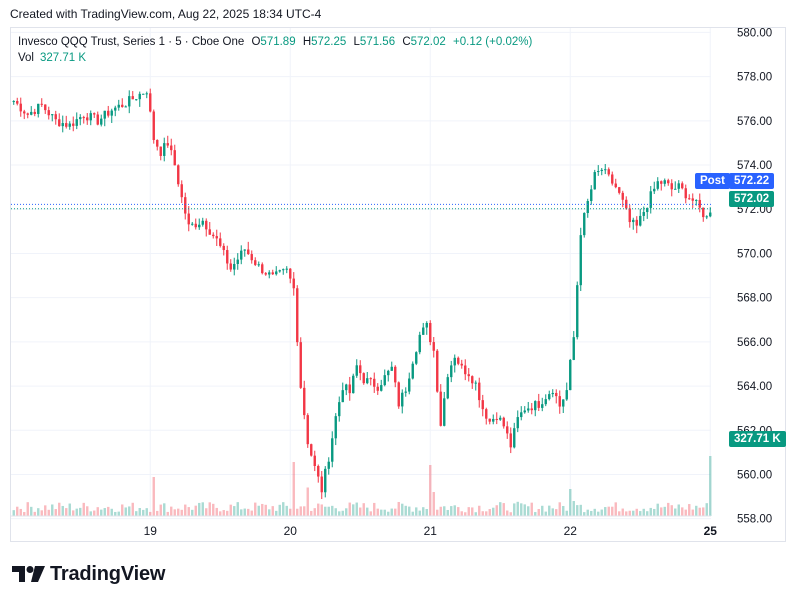  I want to click on y-tick-label: 564.00, so click(754, 387).